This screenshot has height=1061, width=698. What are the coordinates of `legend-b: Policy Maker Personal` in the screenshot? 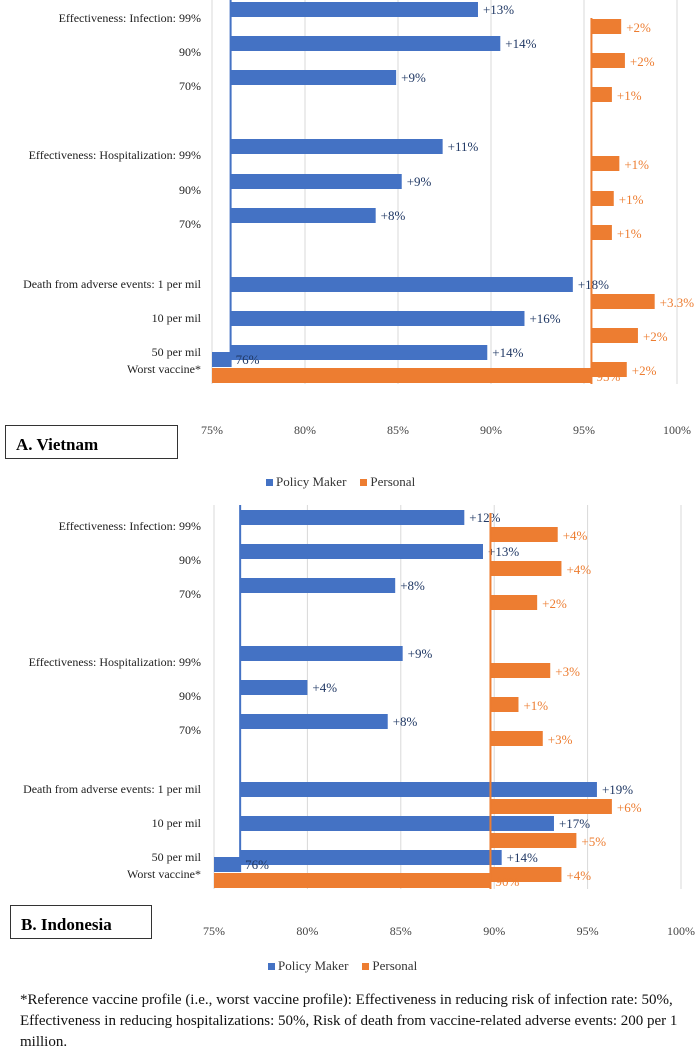 It's located at (342, 966).